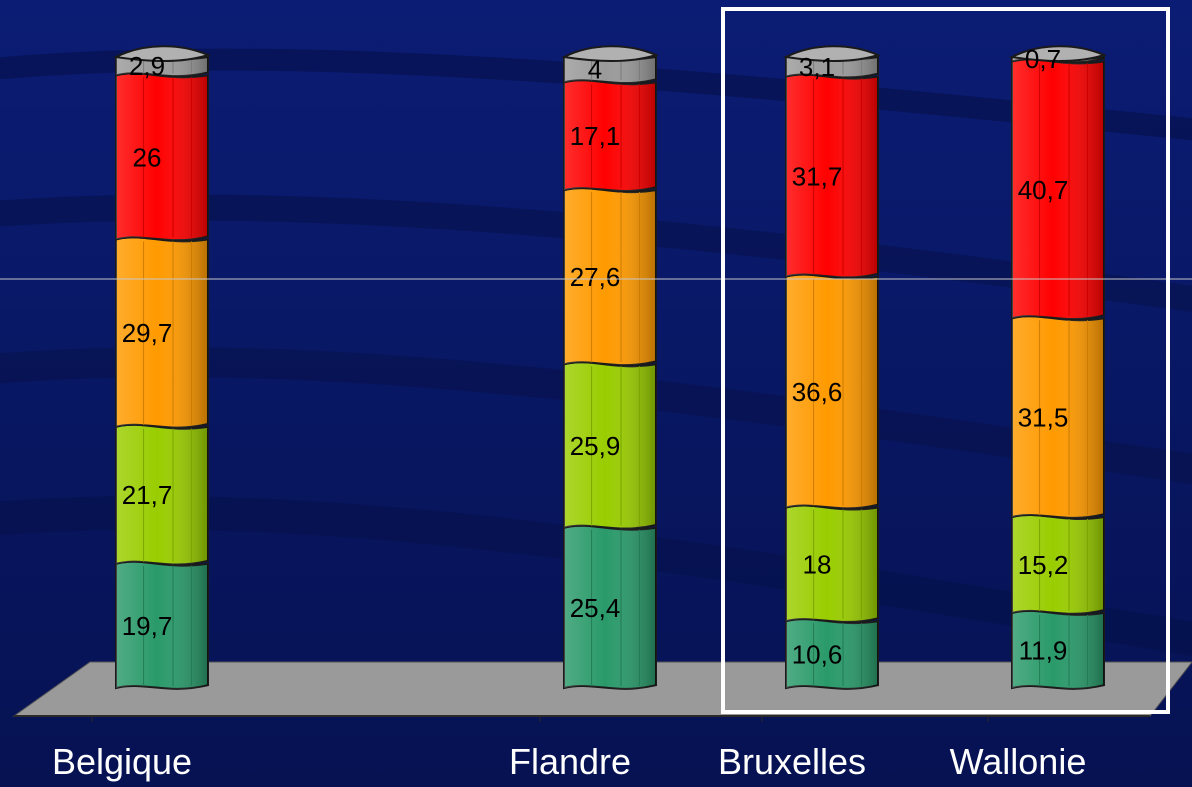 Image resolution: width=1192 pixels, height=787 pixels. I want to click on data-label: 0,7, so click(1043, 59).